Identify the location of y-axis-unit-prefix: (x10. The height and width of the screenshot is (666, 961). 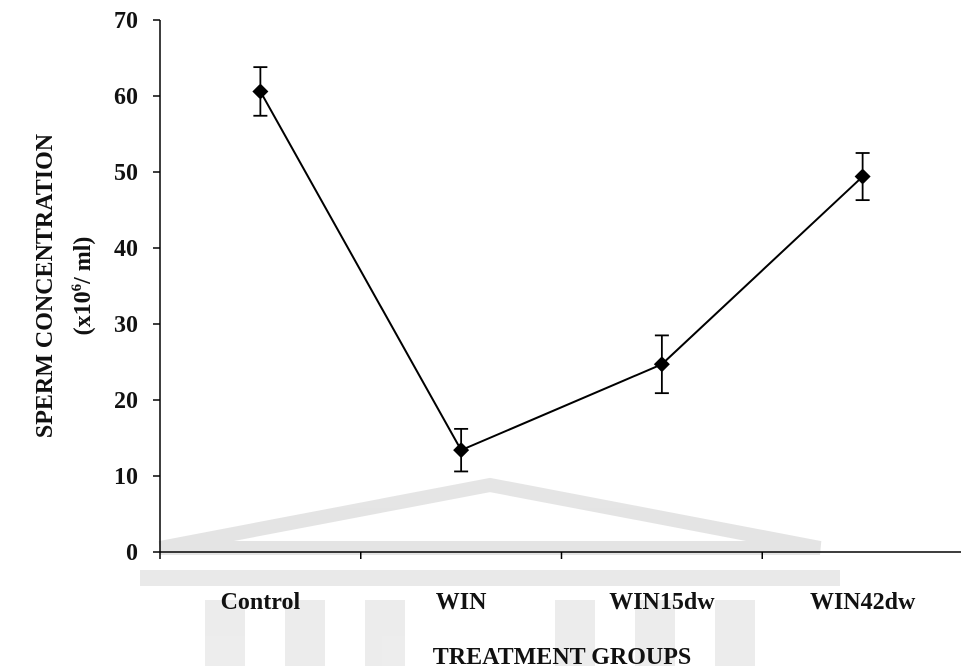
(83, 313).